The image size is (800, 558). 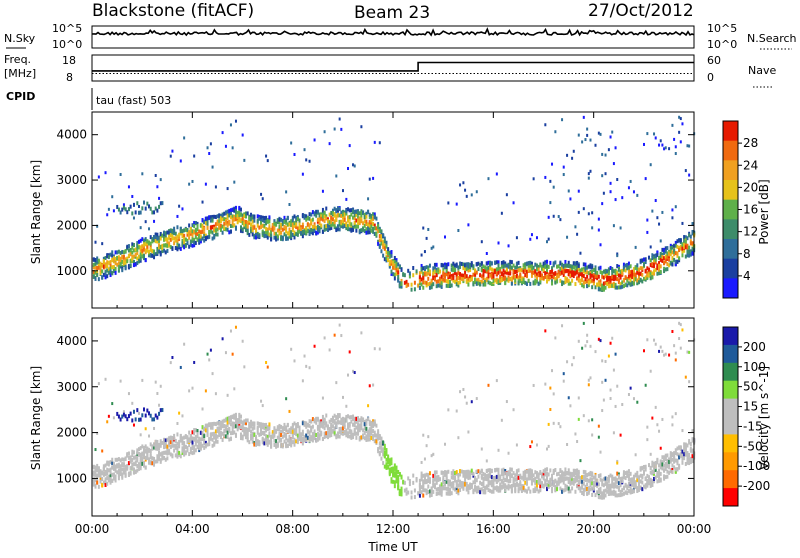 I want to click on freq-unit-label: [MHz], so click(x=20, y=73).